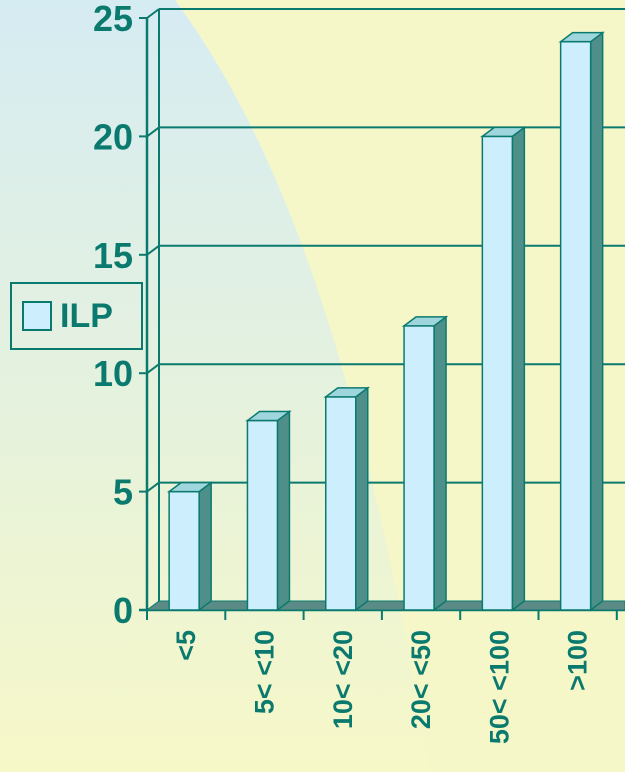  I want to click on x-tick-label: >100, so click(578, 660).